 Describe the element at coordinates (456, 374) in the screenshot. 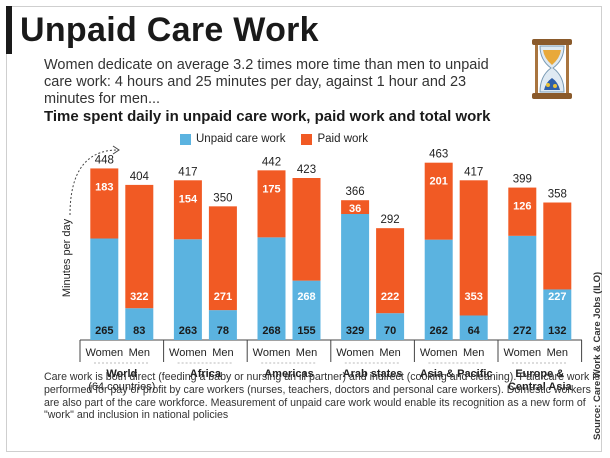

I see `category-label-4: Asia & Pacific` at that location.